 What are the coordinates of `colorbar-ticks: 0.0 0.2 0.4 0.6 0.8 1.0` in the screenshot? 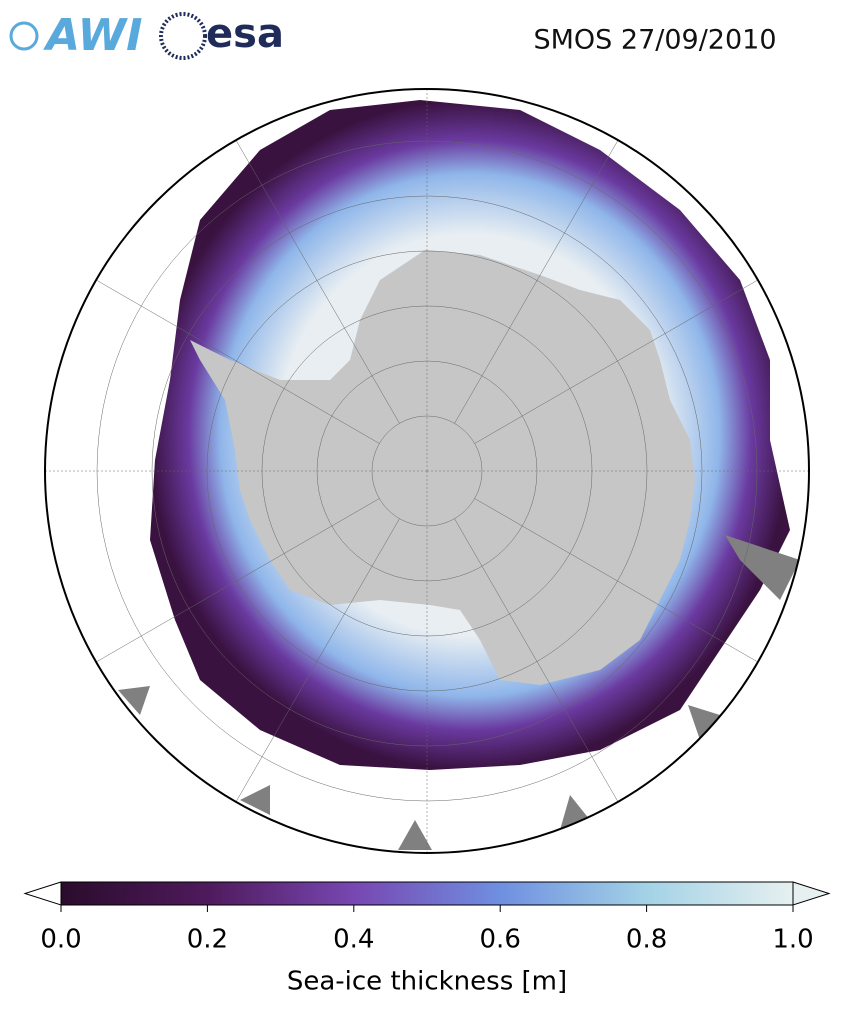 It's located at (427, 930).